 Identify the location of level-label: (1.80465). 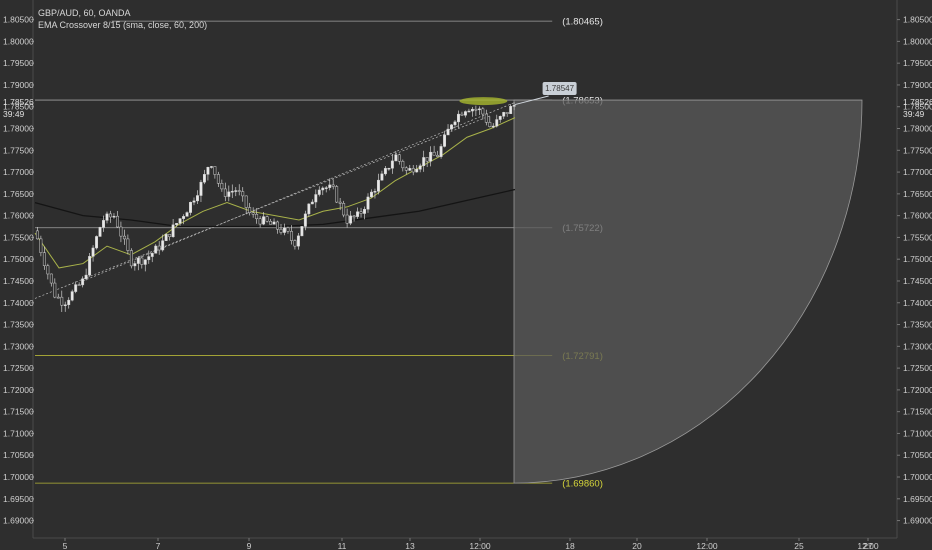
(582, 22).